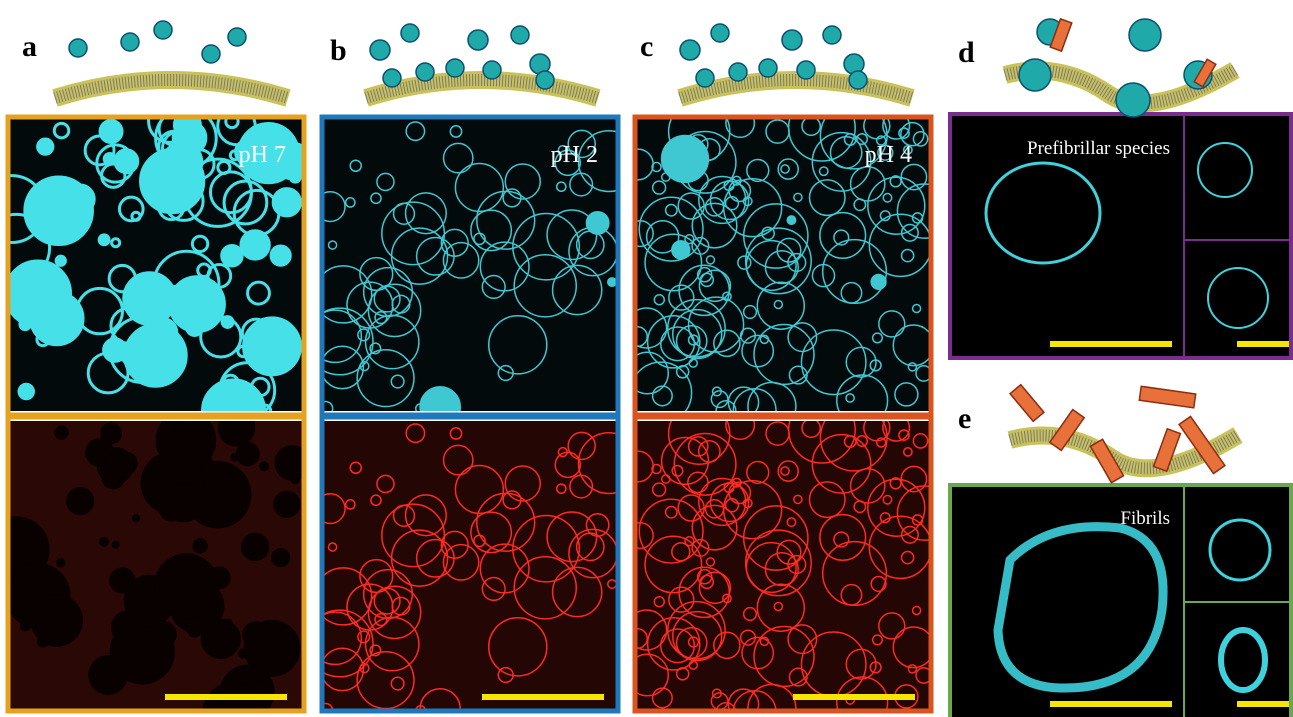 This screenshot has height=717, width=1293. I want to click on vesicle-group, so click(470, 266).